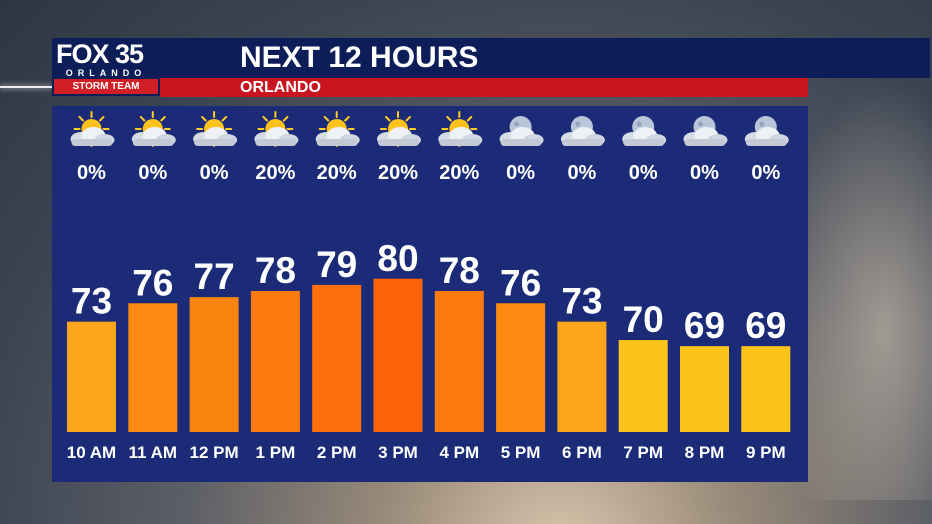 The width and height of the screenshot is (932, 524). I want to click on hour-label: 11 AM, so click(153, 452).